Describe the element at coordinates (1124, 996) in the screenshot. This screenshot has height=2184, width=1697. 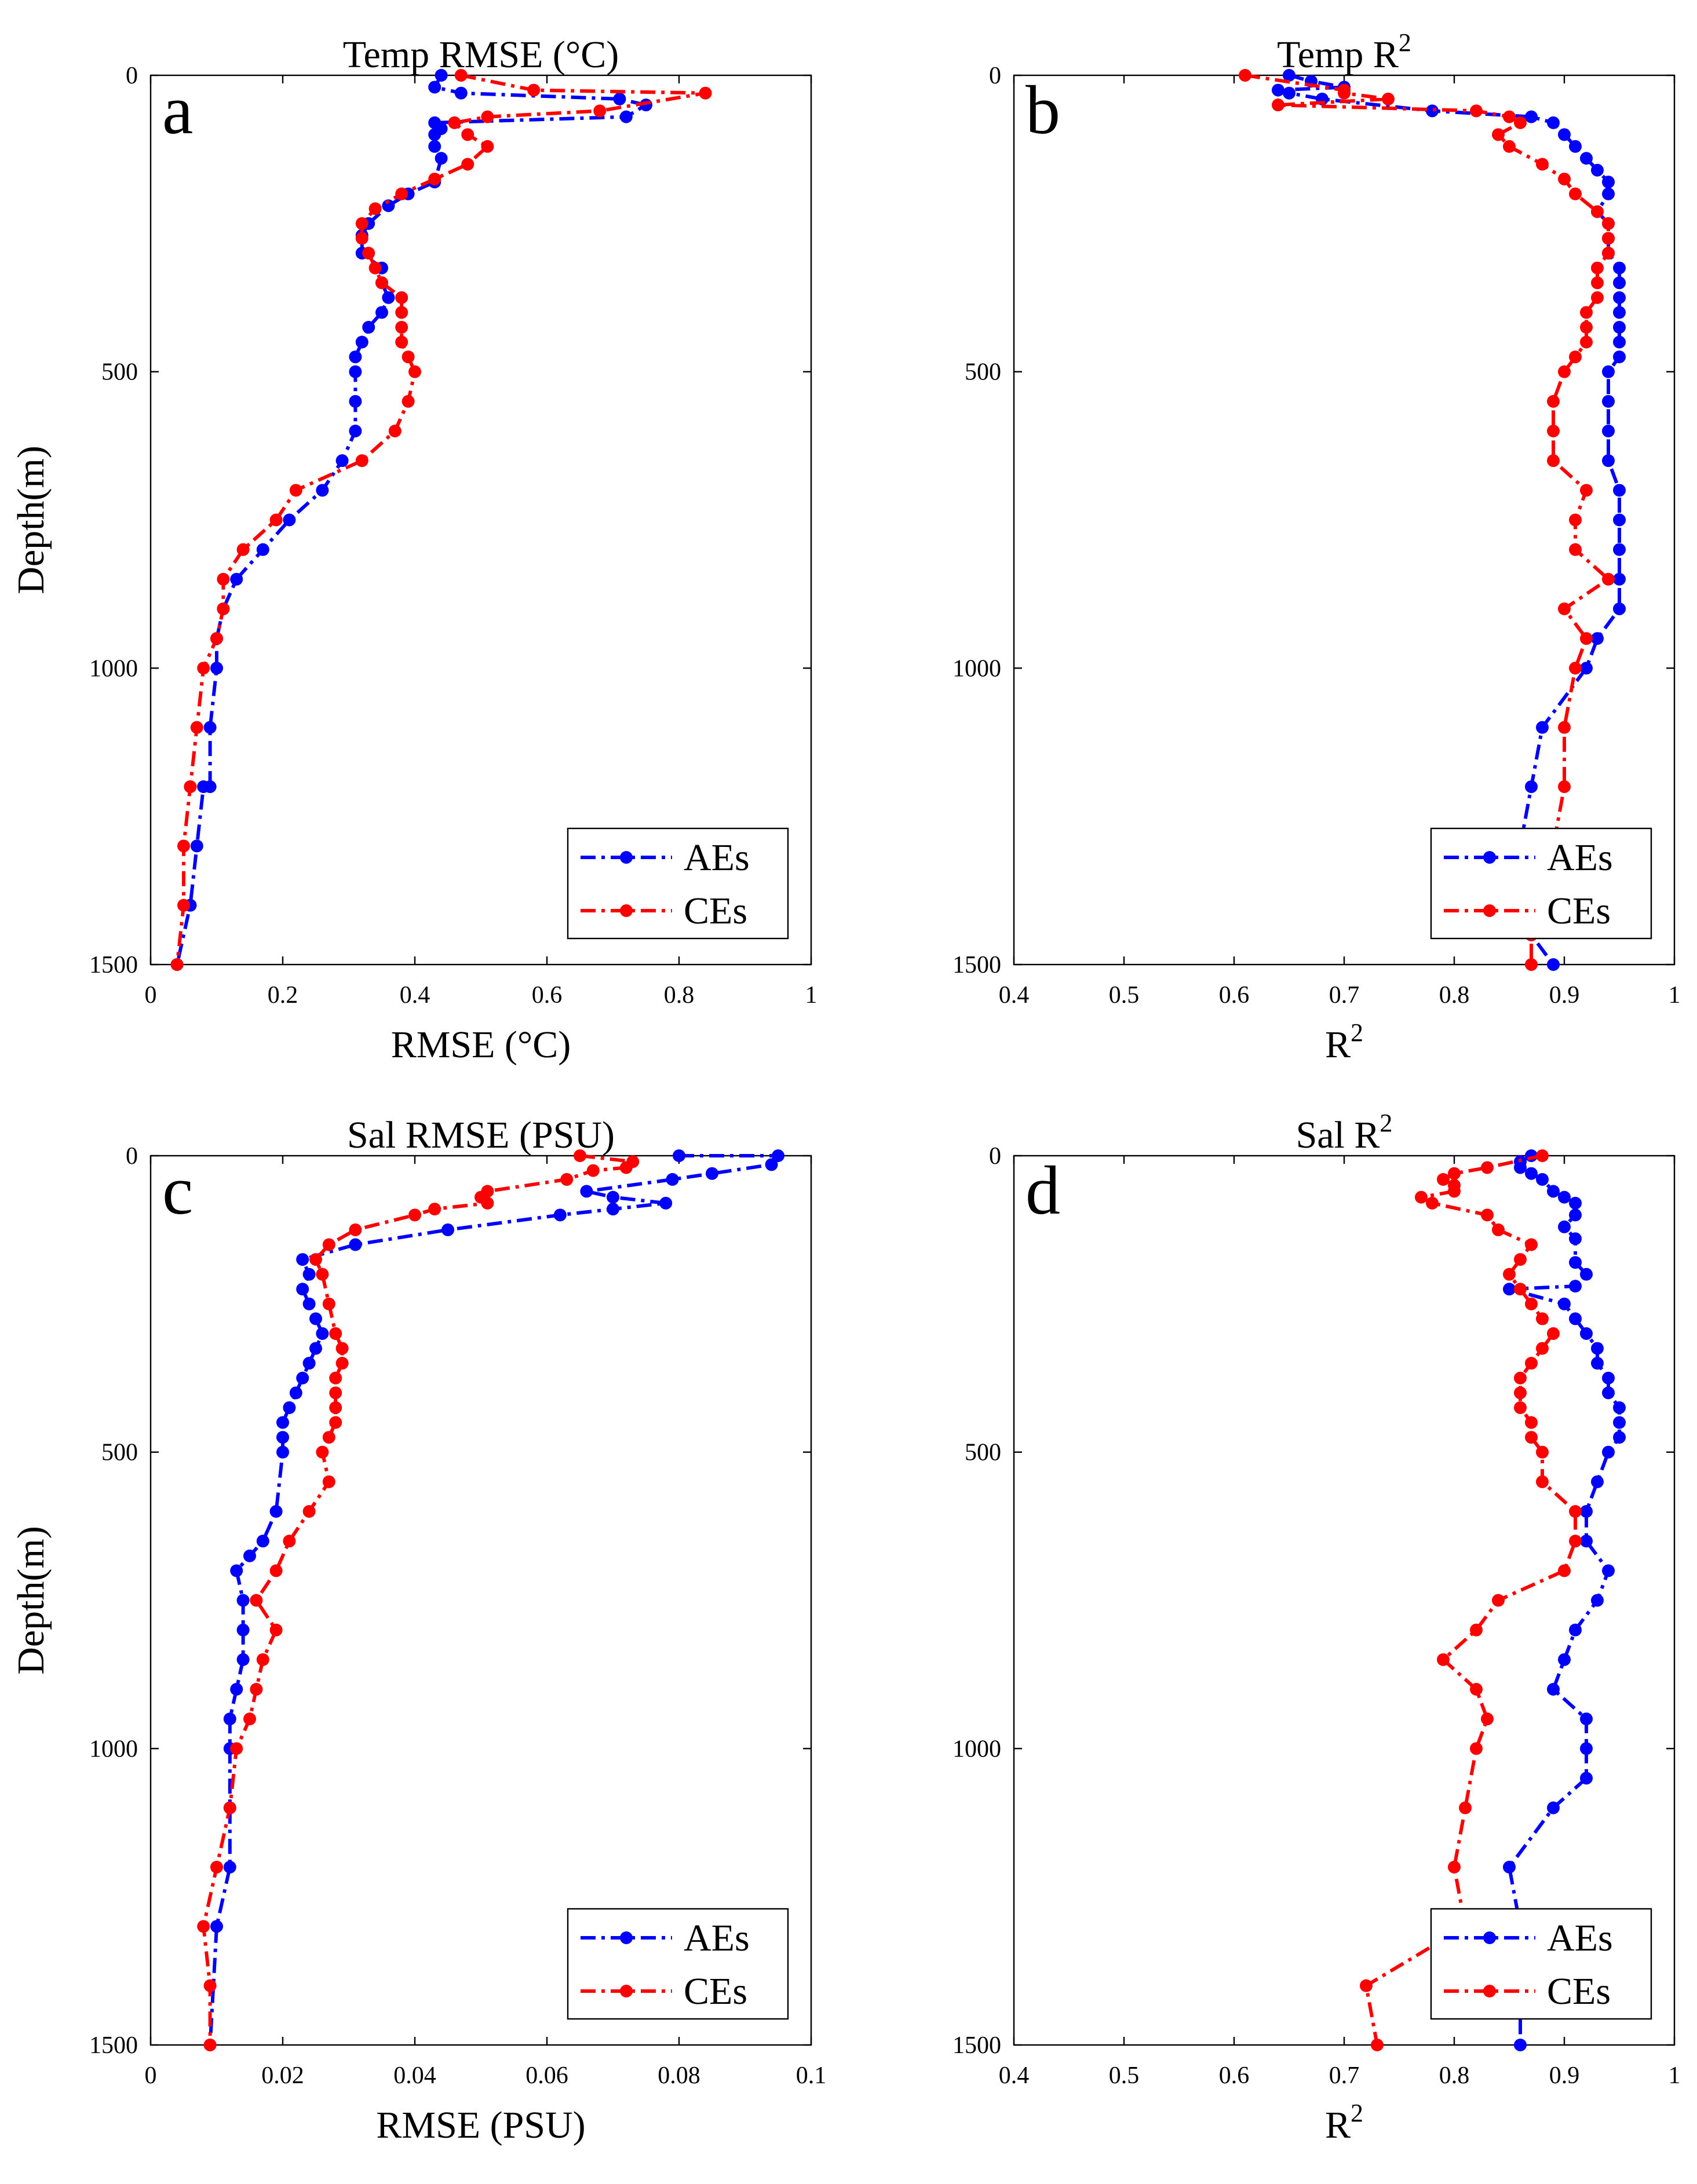
I see `x-tick-label: 0.5` at that location.